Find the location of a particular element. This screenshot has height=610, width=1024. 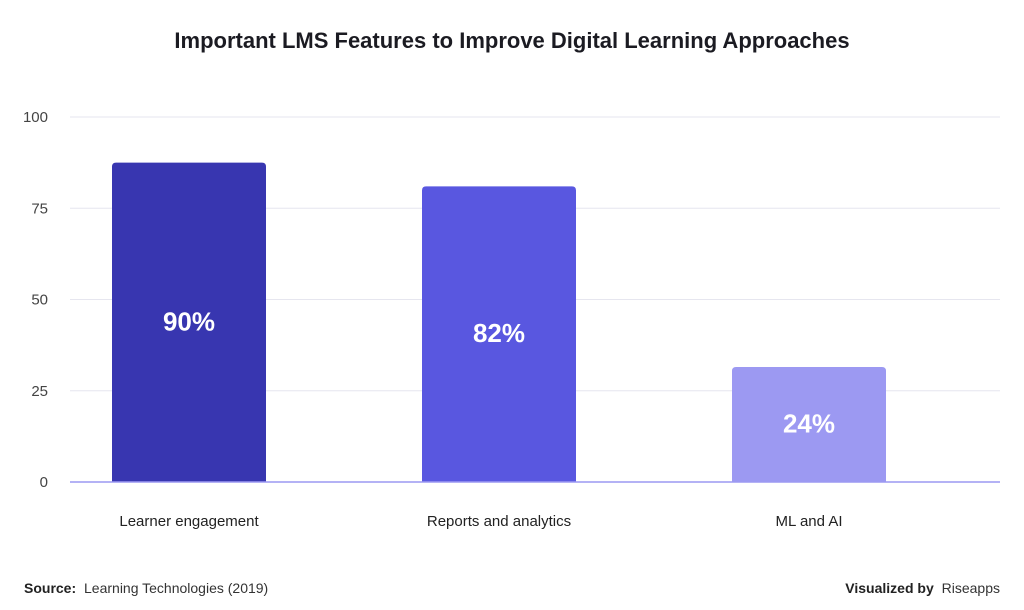

y-tick-label: 25 is located at coordinates (39, 391).